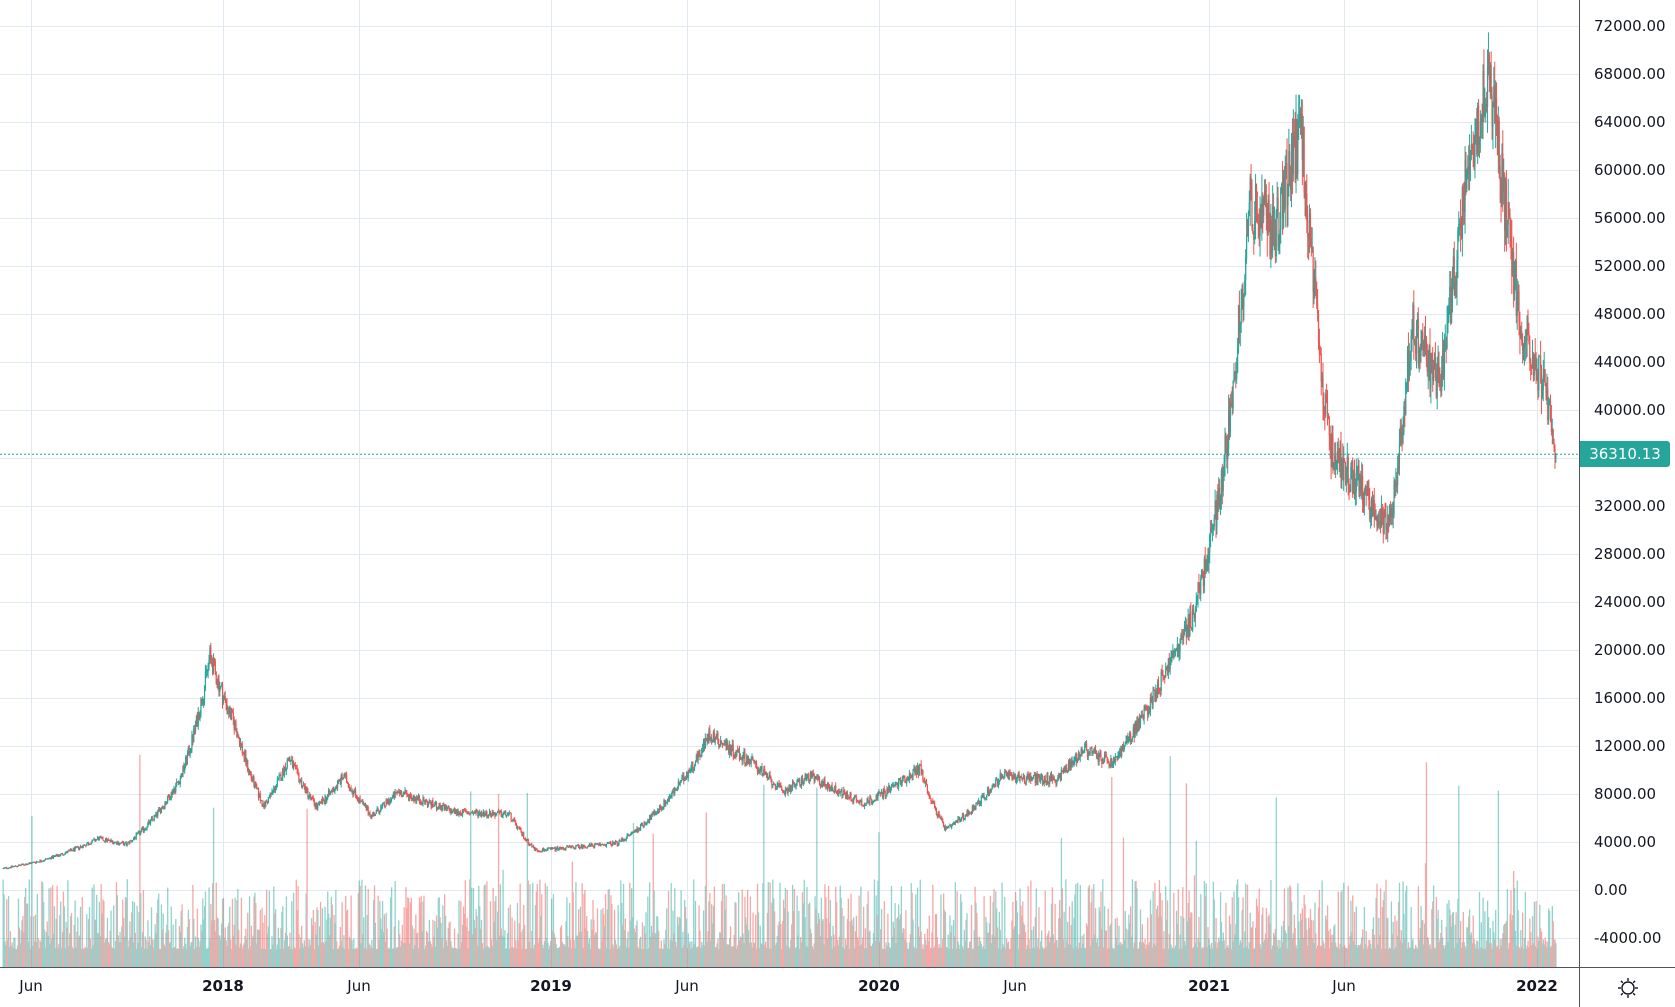 The image size is (1675, 1007). What do you see at coordinates (223, 986) in the screenshot?
I see `time-tick-label: 2018` at bounding box center [223, 986].